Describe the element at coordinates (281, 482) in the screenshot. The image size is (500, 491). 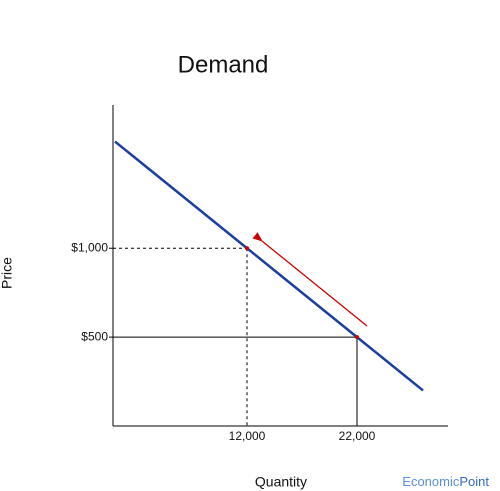
I see `x-axis-label: Quantity` at that location.